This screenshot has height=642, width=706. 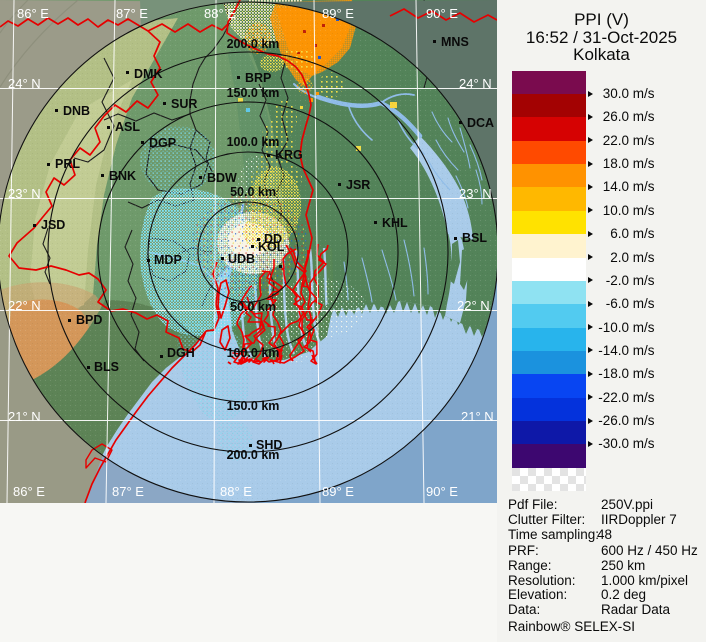 What do you see at coordinates (271, 247) in the screenshot?
I see `svg-text: KOL` at bounding box center [271, 247].